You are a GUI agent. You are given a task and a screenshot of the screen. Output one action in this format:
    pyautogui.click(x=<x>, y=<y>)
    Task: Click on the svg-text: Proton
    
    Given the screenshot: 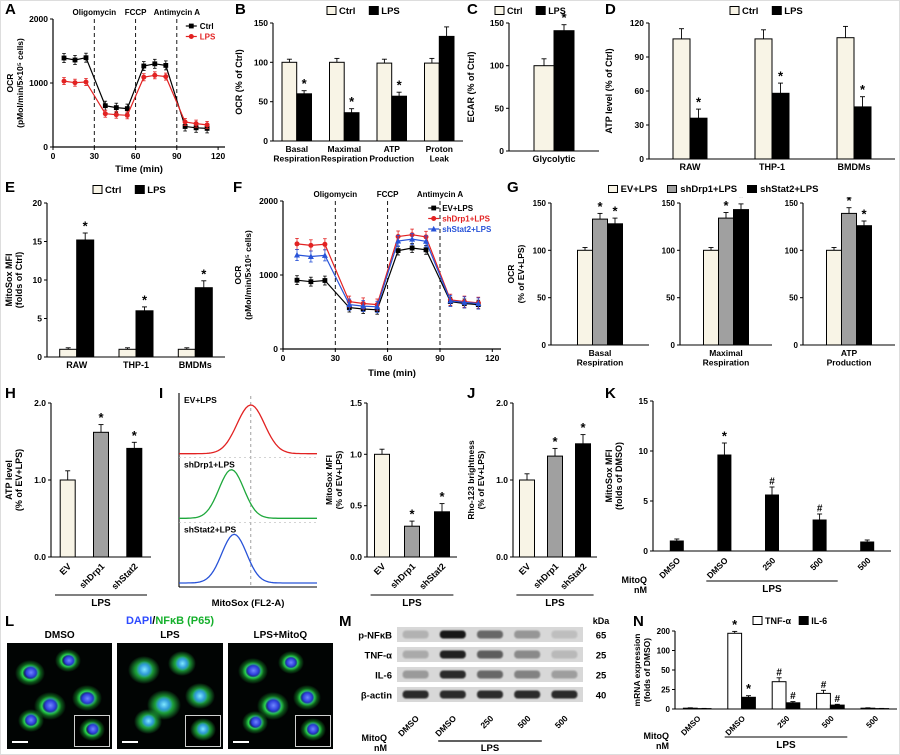 What is the action you would take?
    pyautogui.click(x=439, y=149)
    